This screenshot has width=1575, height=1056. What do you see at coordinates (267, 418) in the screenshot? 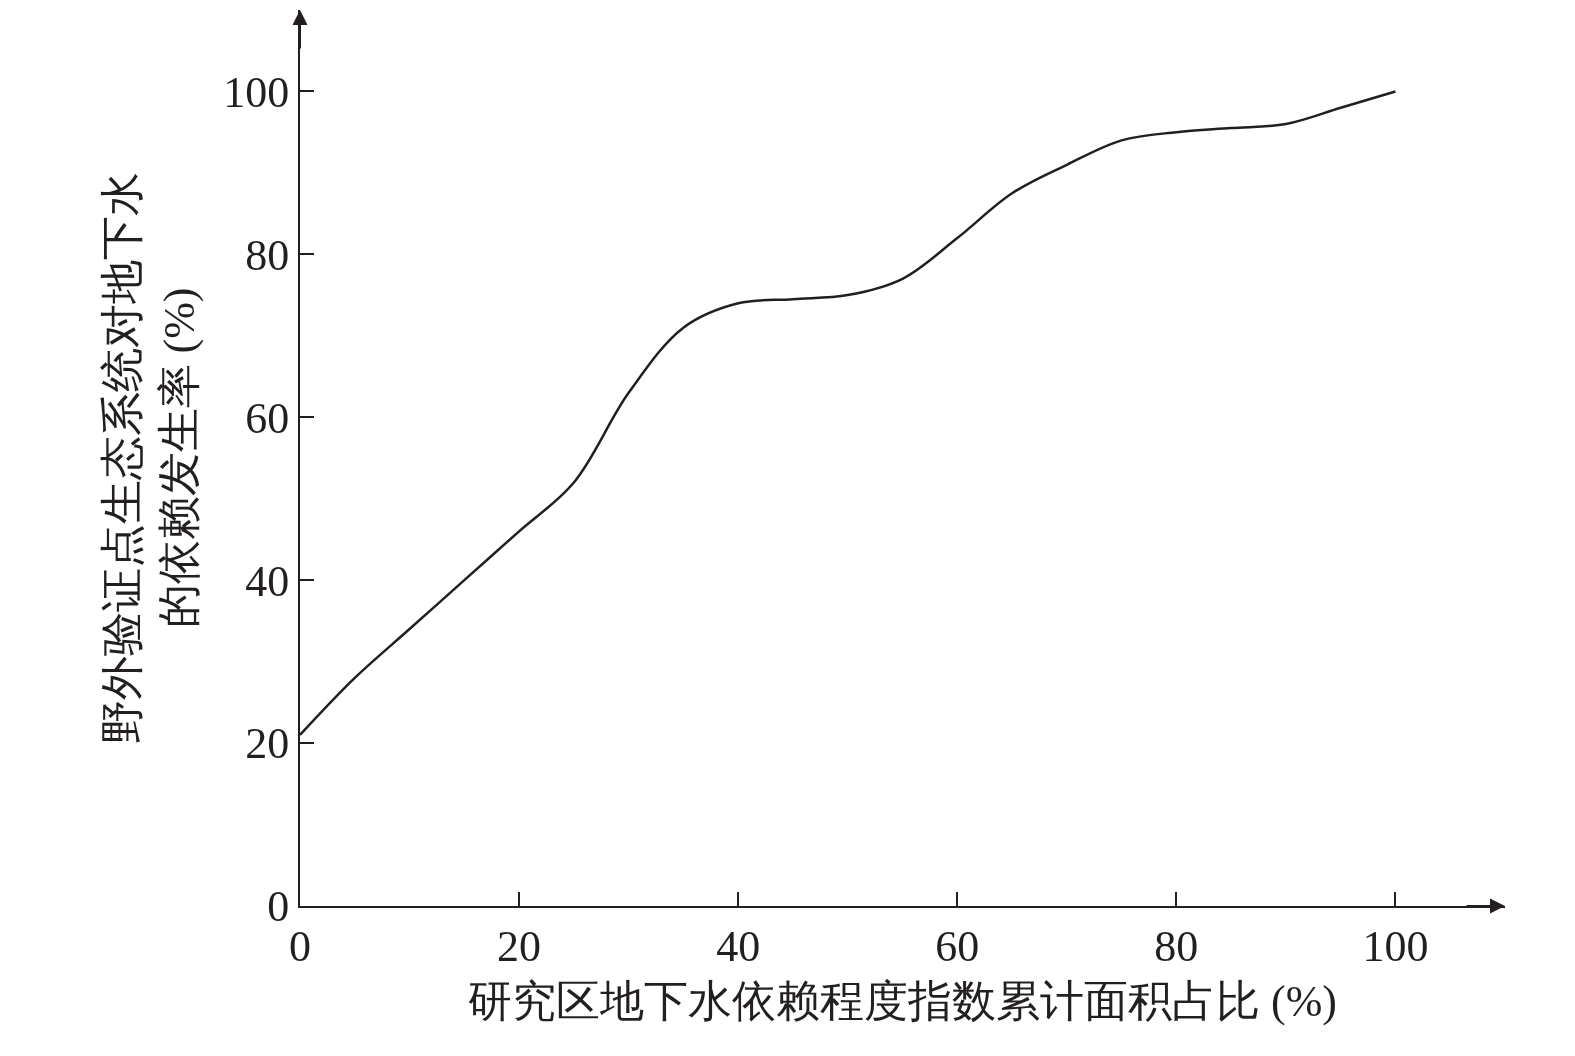
I see `y-tick-label: 60` at bounding box center [267, 418].